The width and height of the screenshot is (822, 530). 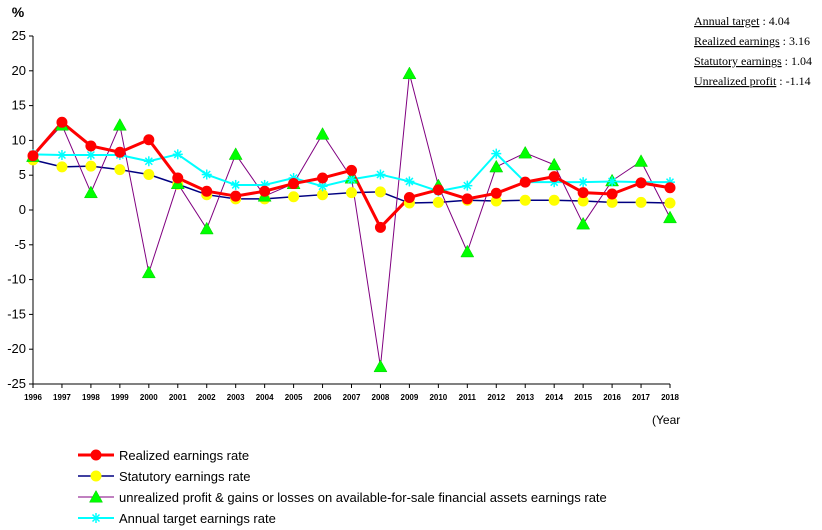 What do you see at coordinates (797, 61) in the screenshot?
I see `note-value: : 1.04` at bounding box center [797, 61].